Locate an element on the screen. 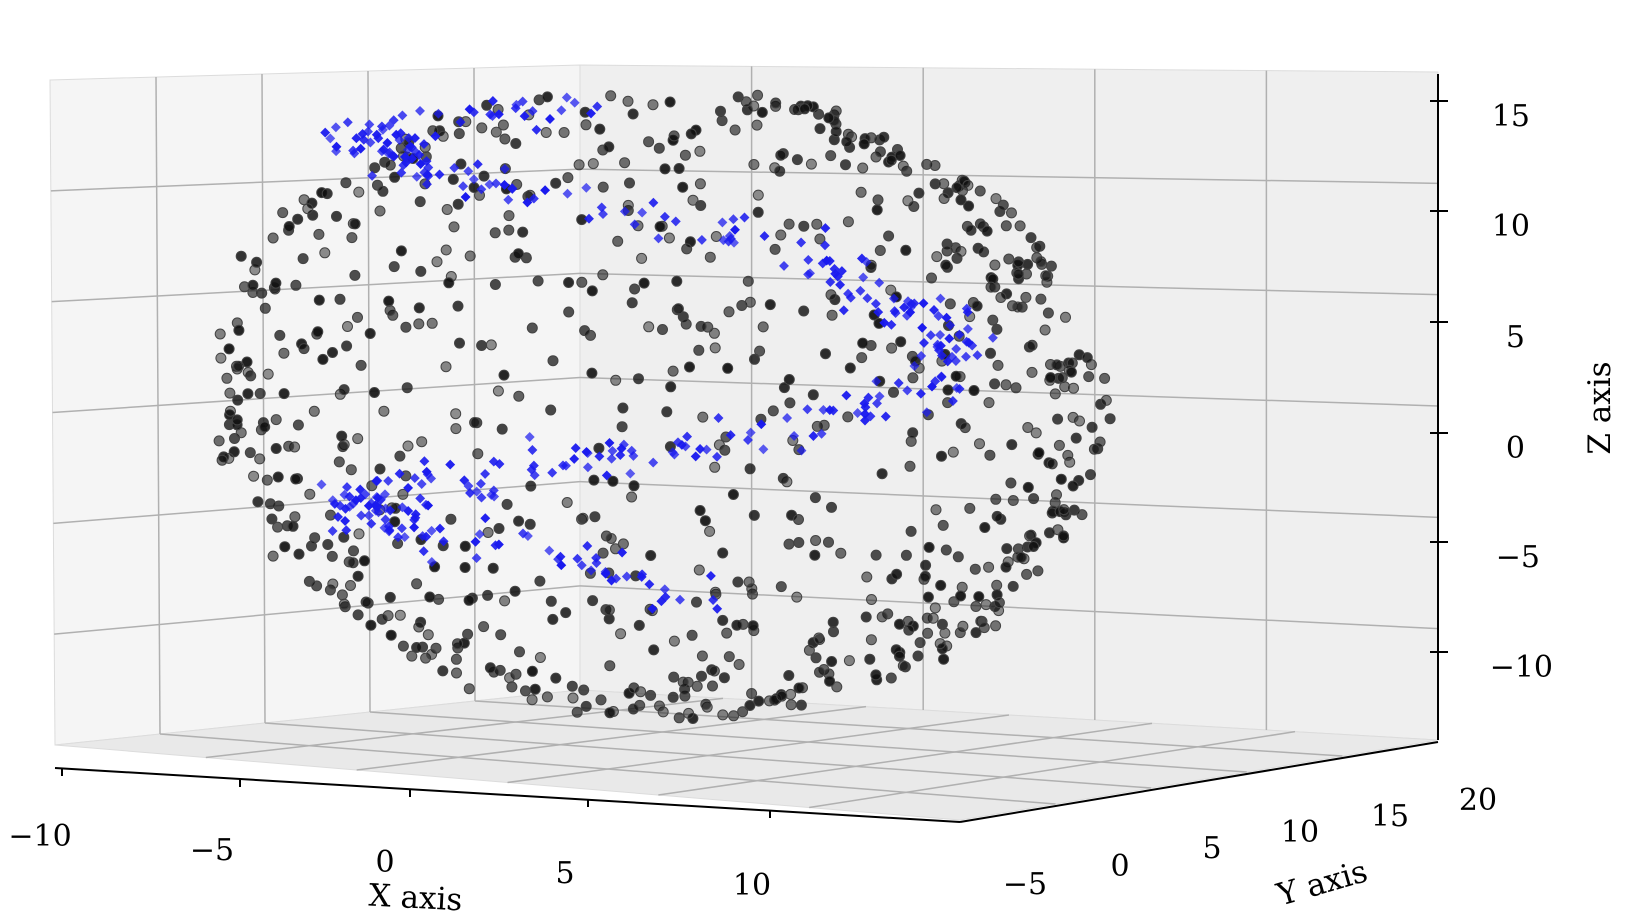  grid-line is located at coordinates (808, 742).